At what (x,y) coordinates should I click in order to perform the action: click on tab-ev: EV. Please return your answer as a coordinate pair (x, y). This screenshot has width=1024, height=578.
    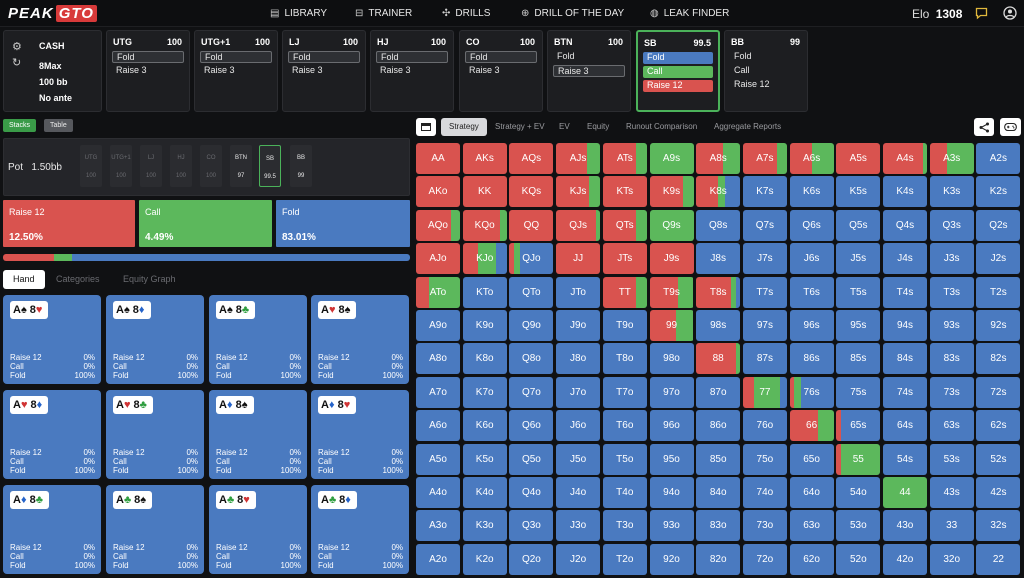
    Looking at the image, I should click on (564, 126).